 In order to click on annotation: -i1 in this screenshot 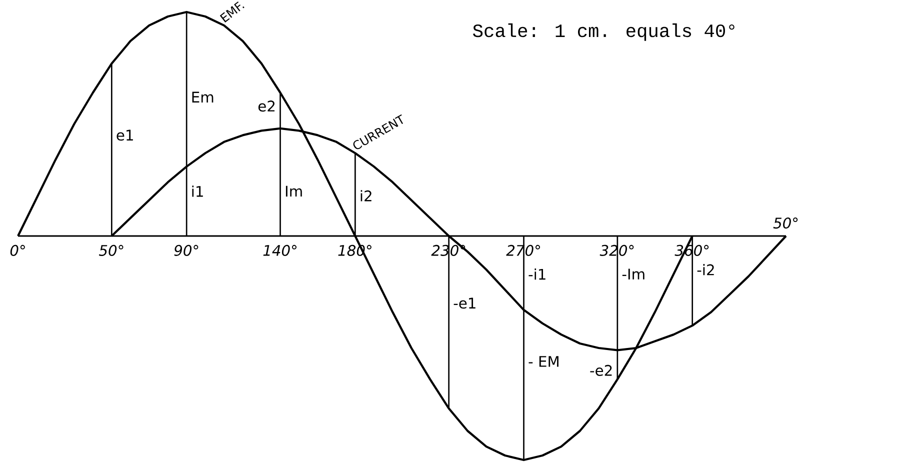, I will do `click(537, 274)`.